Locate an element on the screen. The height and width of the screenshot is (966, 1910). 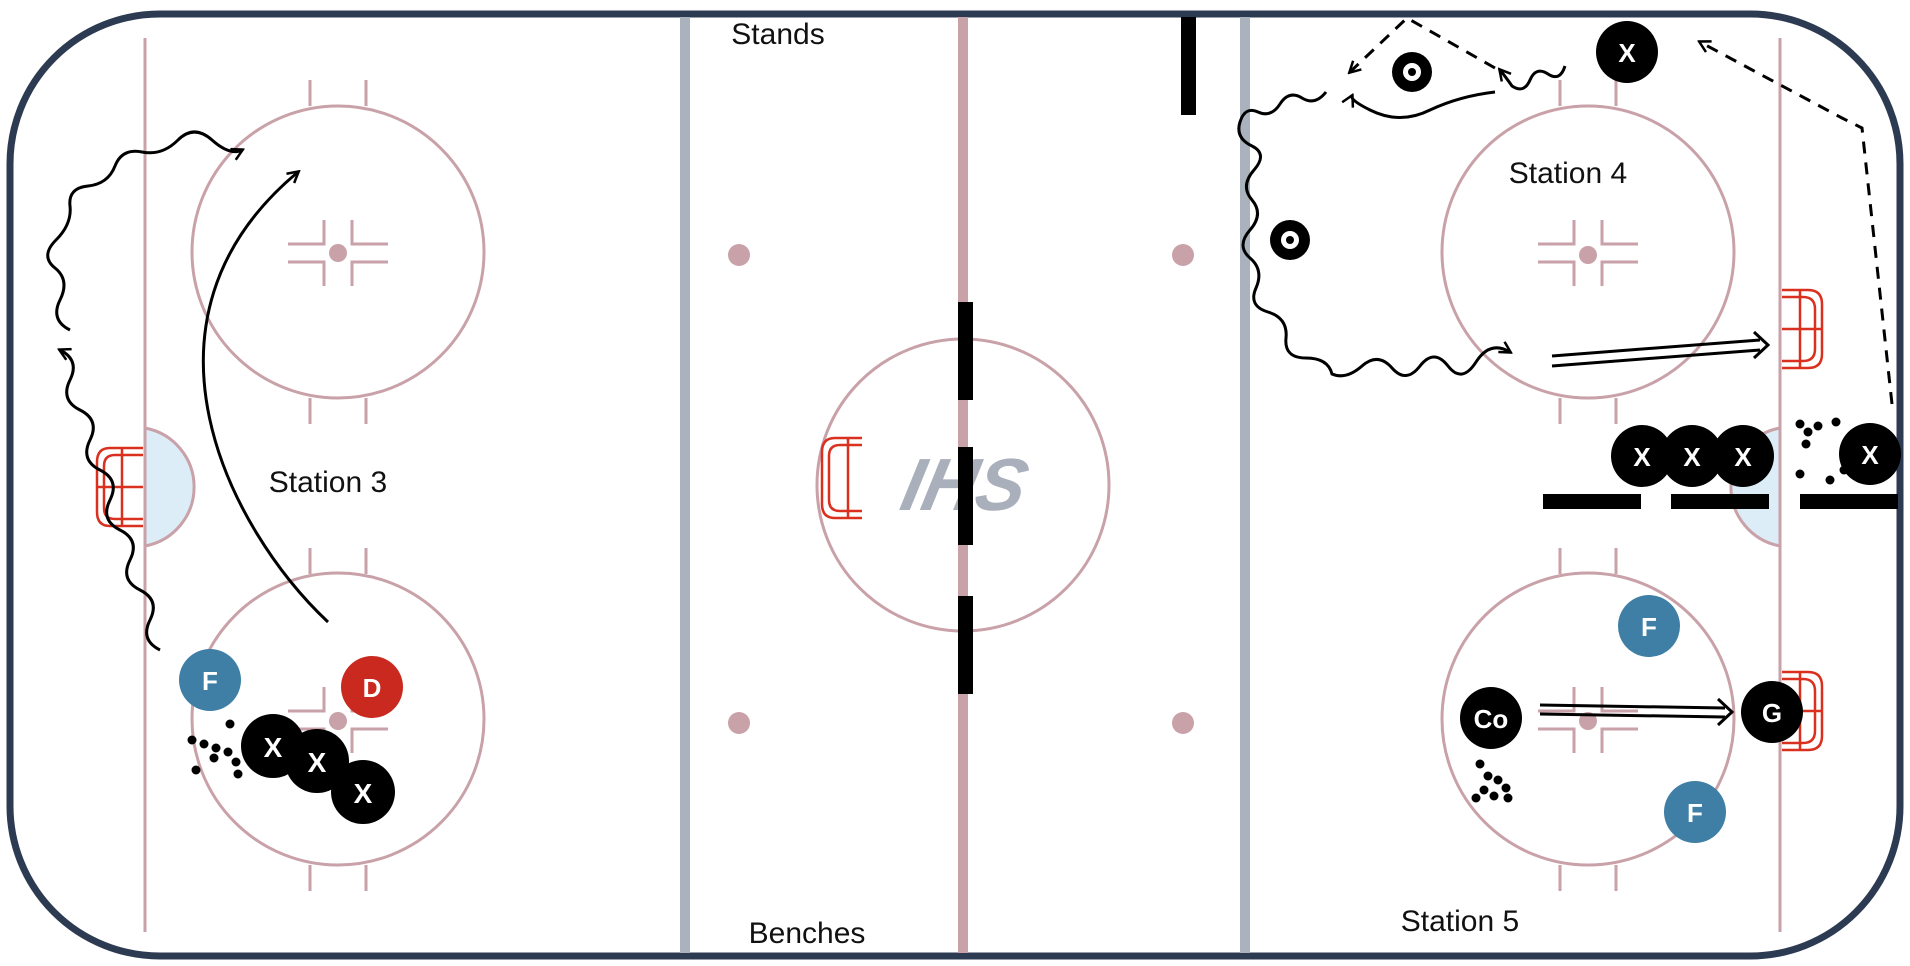
pass-path-station4 is located at coordinates (1656, 353).